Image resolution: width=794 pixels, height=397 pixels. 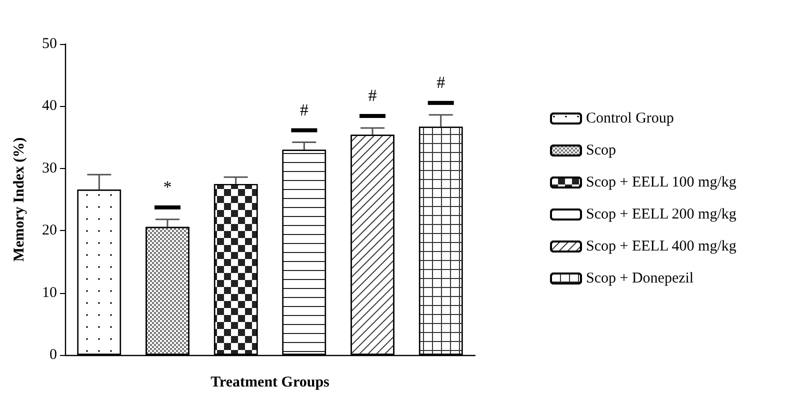 I want to click on y-tick-label: 30, so click(x=49, y=168).